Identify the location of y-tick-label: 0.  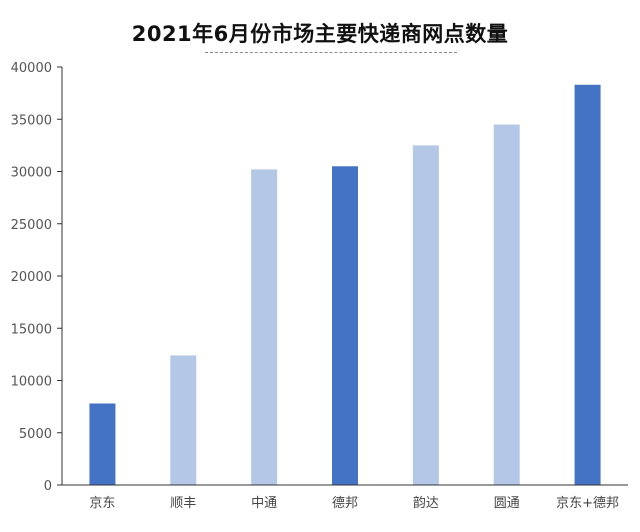
(48, 486).